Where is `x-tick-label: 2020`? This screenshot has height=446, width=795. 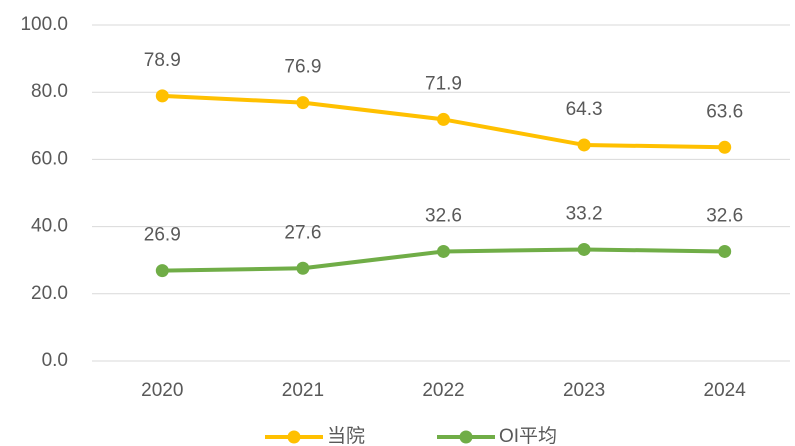
x-tick-label: 2020 is located at coordinates (162, 390).